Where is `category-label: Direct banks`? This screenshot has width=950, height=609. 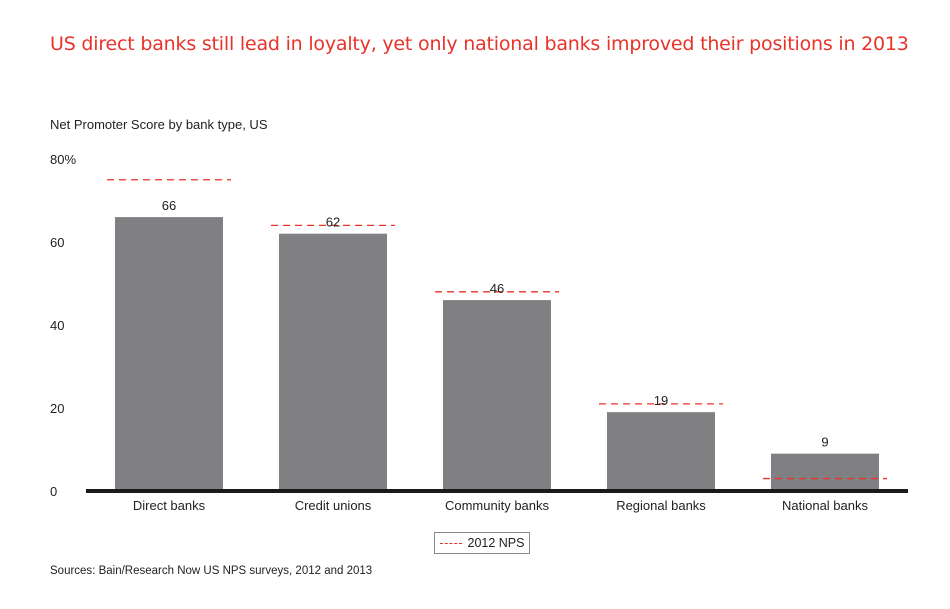 category-label: Direct banks is located at coordinates (169, 505).